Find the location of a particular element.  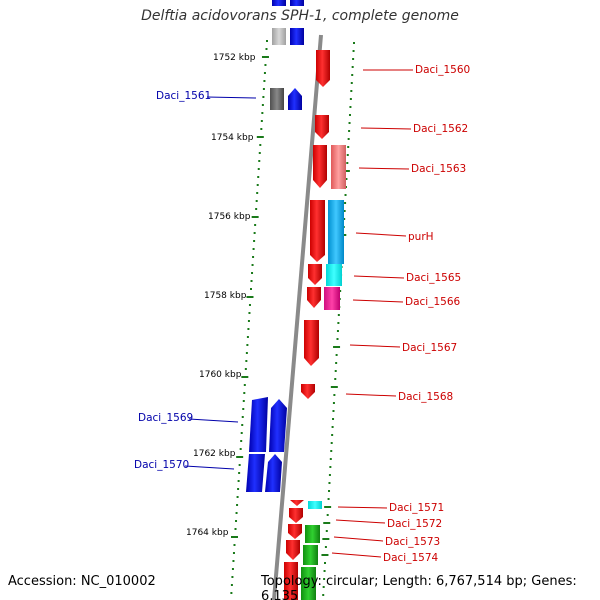

gene-label: Daci_1571 is located at coordinates (416, 508).